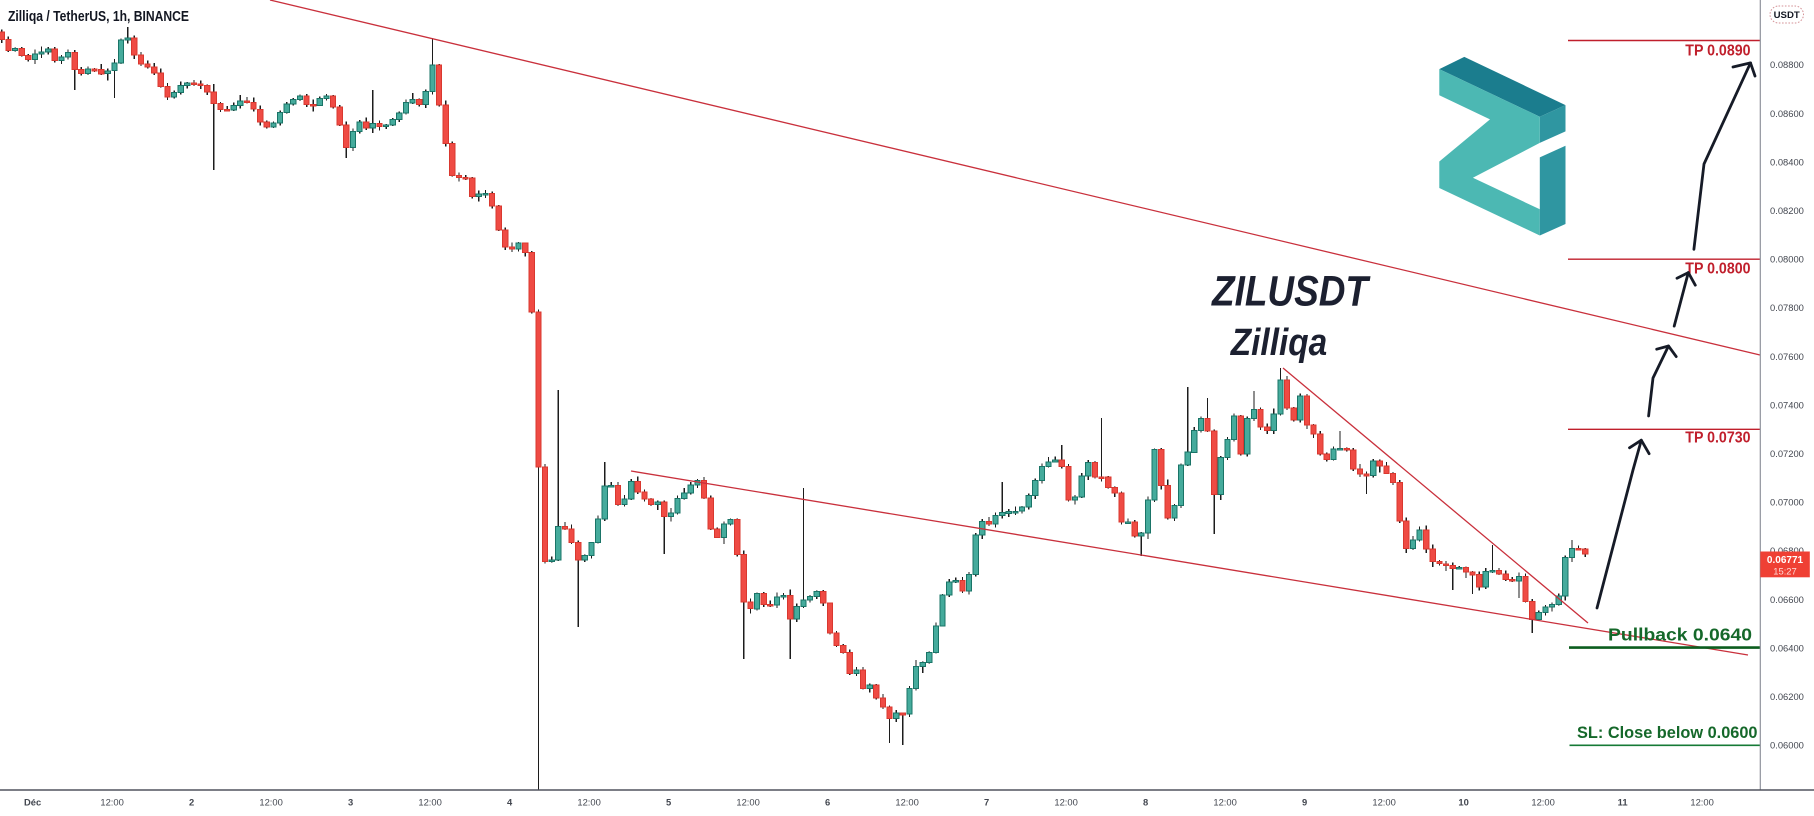  I want to click on svg-text: 10, so click(1463, 802).